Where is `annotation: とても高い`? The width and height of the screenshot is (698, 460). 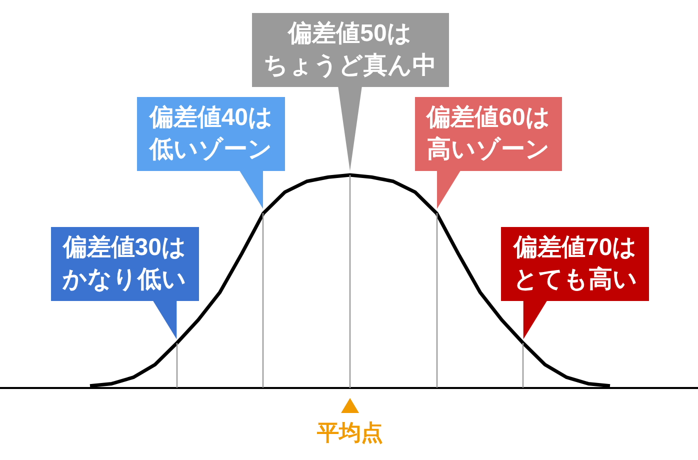
annotation: とても高い is located at coordinates (575, 280).